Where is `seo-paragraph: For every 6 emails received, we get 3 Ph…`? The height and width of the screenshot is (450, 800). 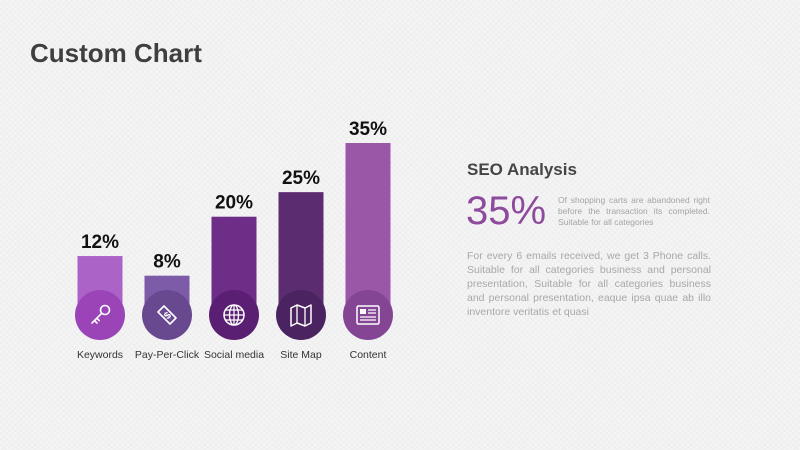 seo-paragraph: For every 6 emails received, we get 3 Ph… is located at coordinates (589, 284).